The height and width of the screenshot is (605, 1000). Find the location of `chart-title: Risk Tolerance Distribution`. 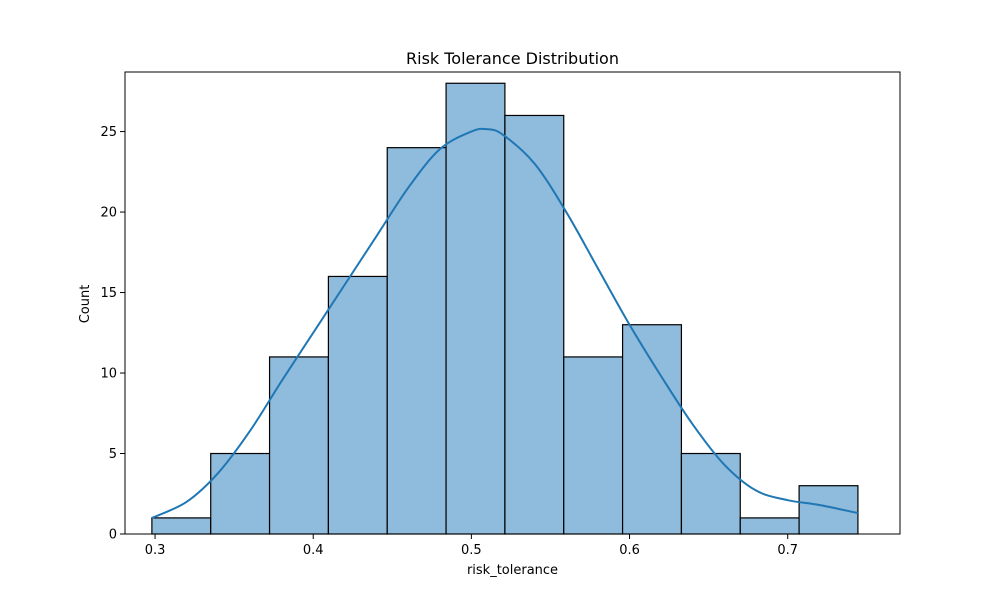

chart-title: Risk Tolerance Distribution is located at coordinates (512, 58).